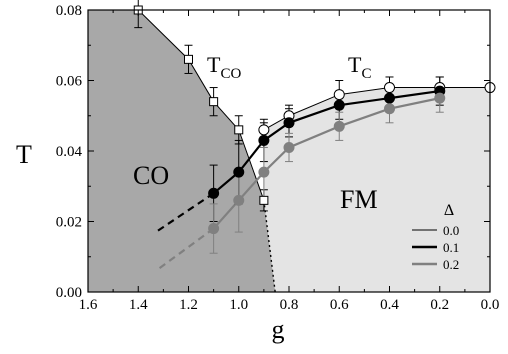  I want to click on region-label-co: CO, so click(151, 175).